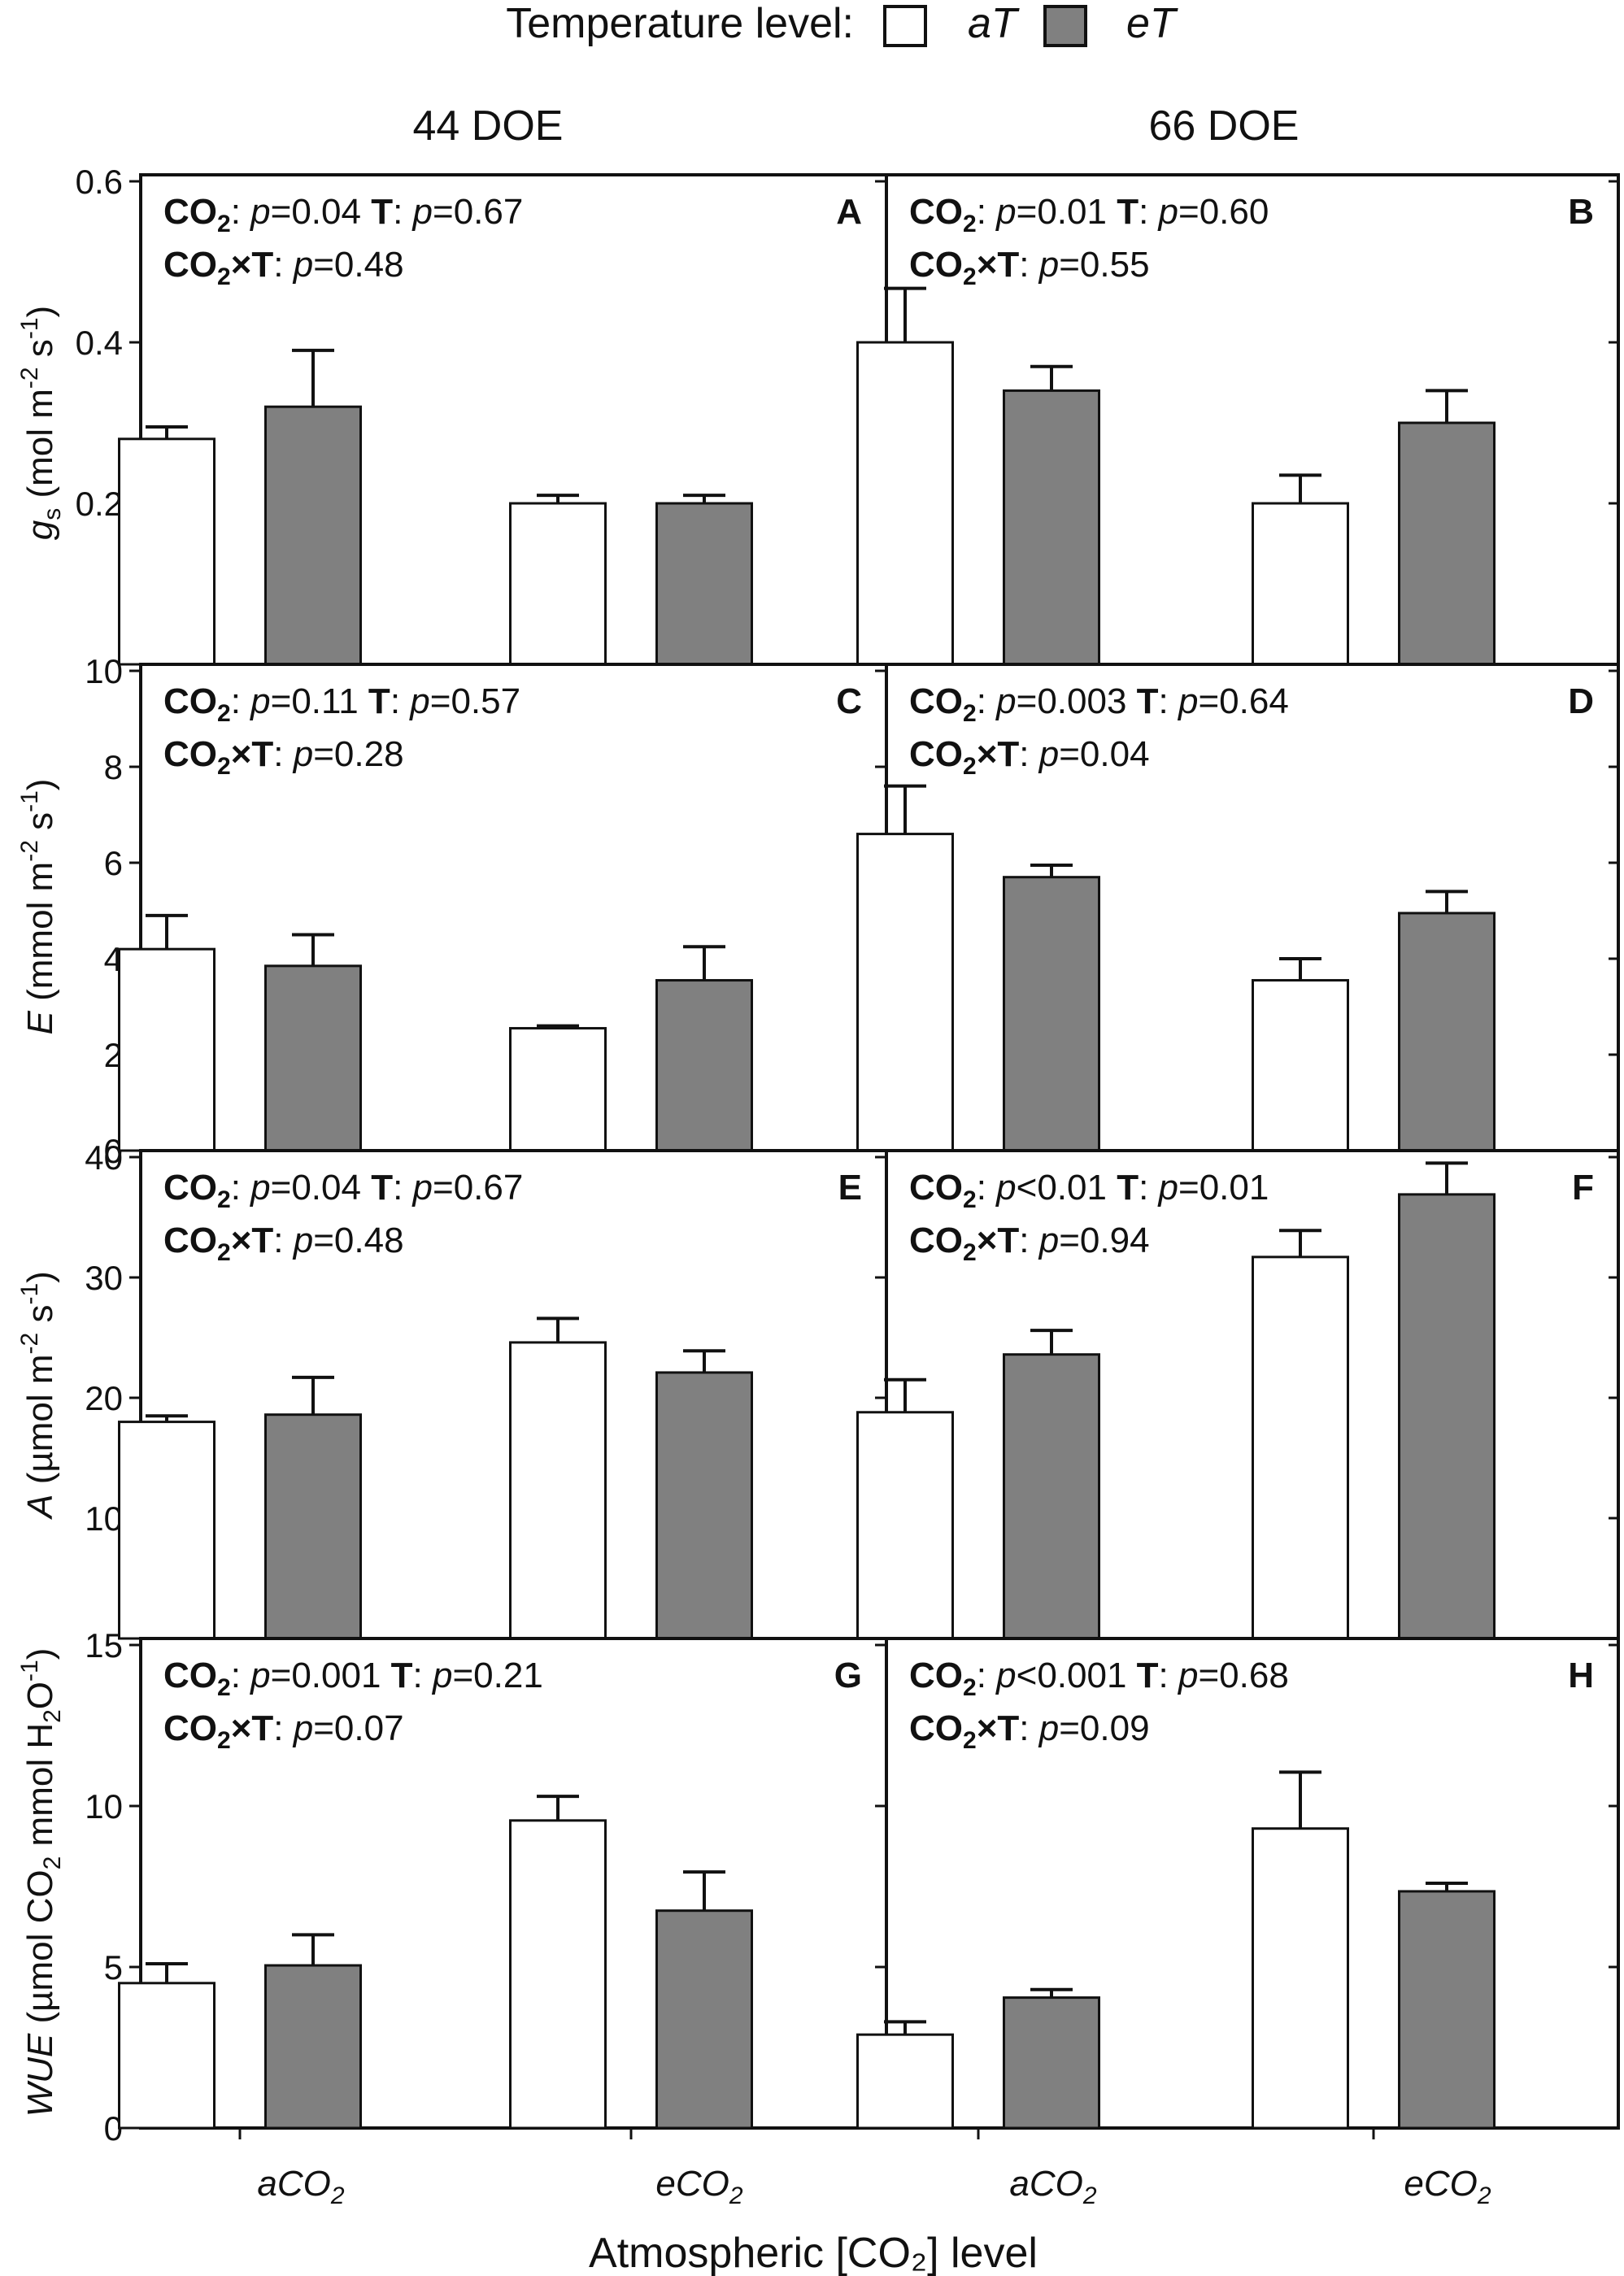  I want to click on stats-line-1: CO2: p=0.001 T: p=0.21, so click(353, 1678).